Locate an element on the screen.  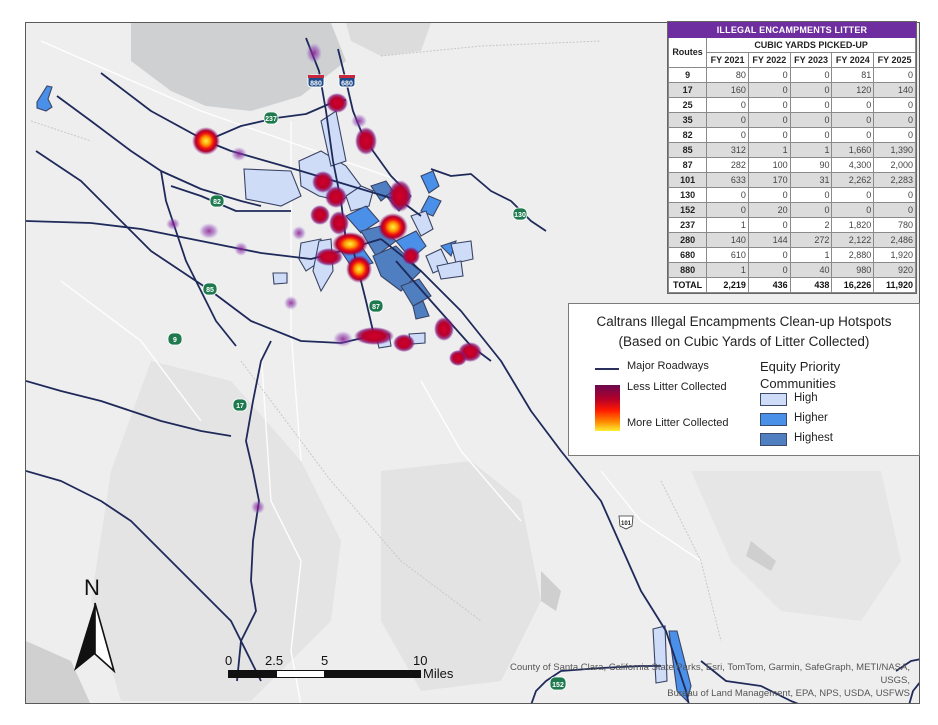
value-cell: 20 is located at coordinates (769, 210).